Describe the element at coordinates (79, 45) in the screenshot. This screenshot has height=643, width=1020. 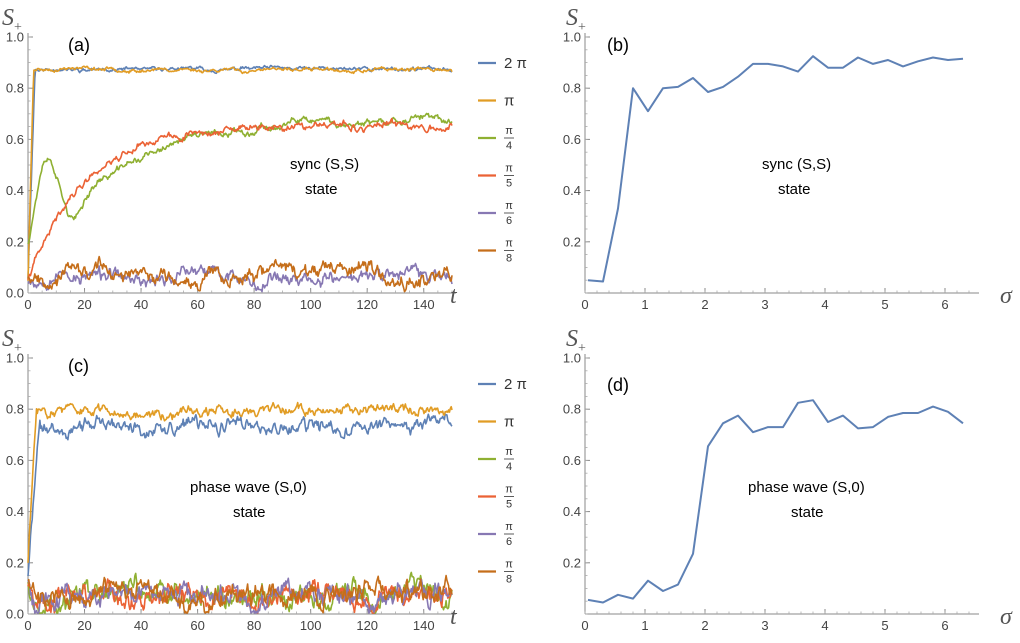
I see `panel-label: (a)` at that location.